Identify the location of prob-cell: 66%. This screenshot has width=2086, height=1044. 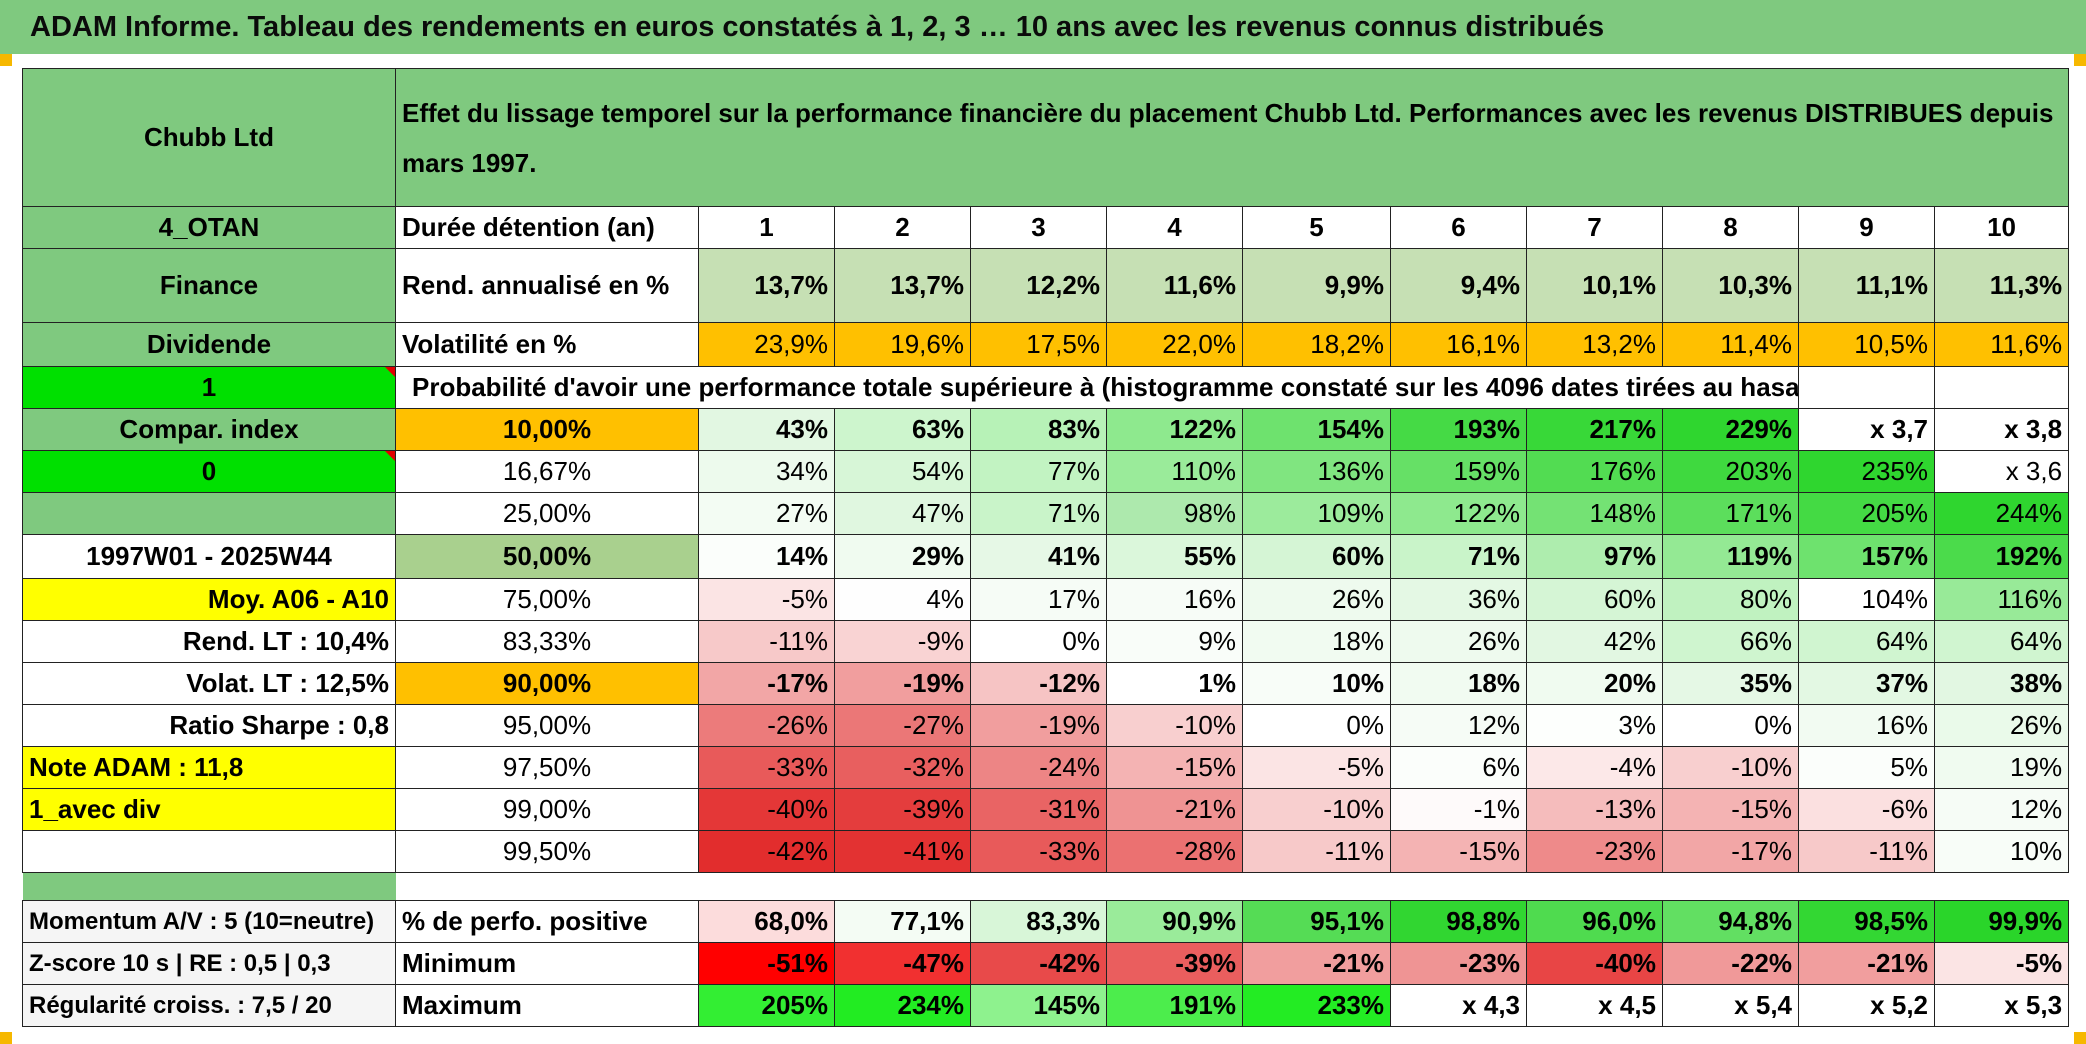
(1730, 641).